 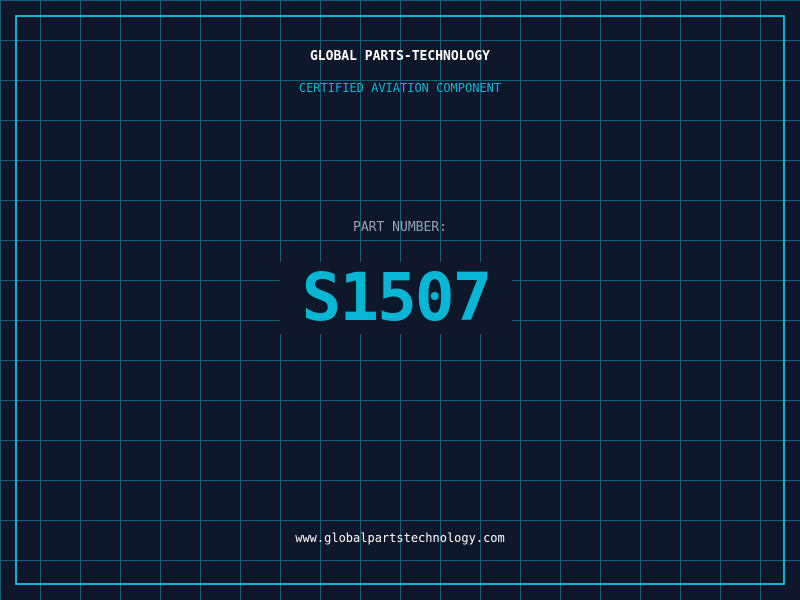 I want to click on website-url: www.globalpartstechnology.com, so click(x=400, y=538).